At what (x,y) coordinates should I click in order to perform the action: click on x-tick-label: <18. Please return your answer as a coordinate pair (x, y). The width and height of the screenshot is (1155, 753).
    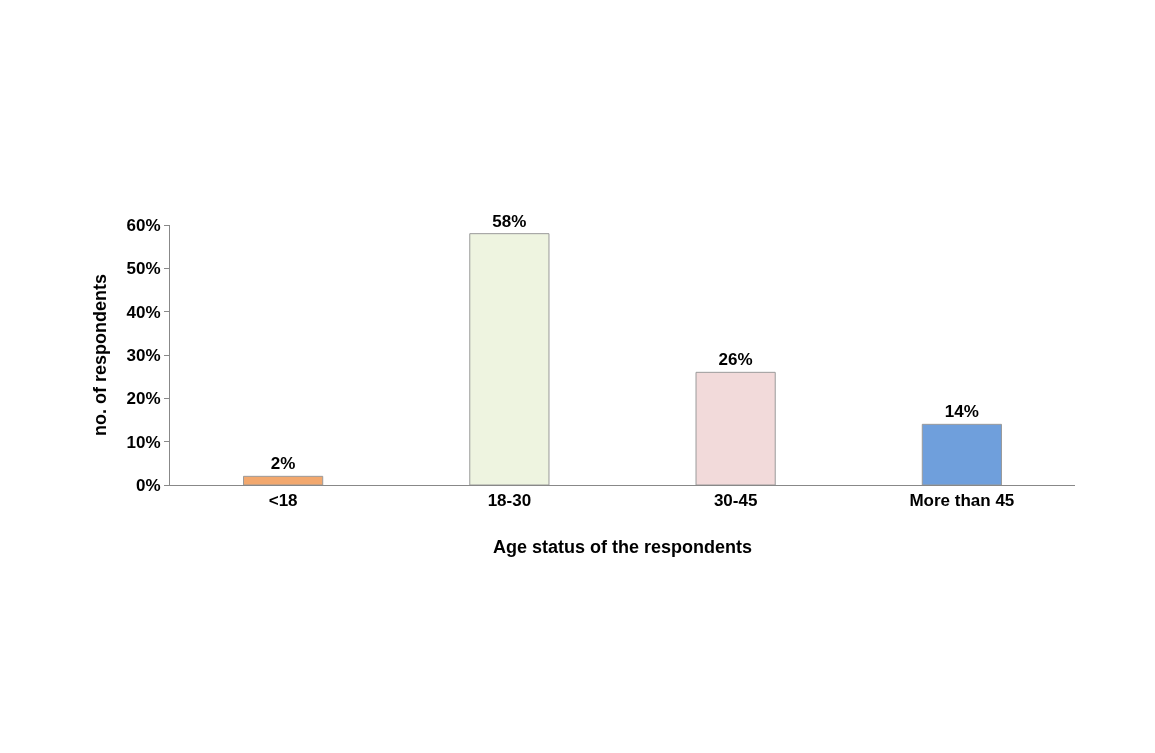
    Looking at the image, I should click on (283, 501).